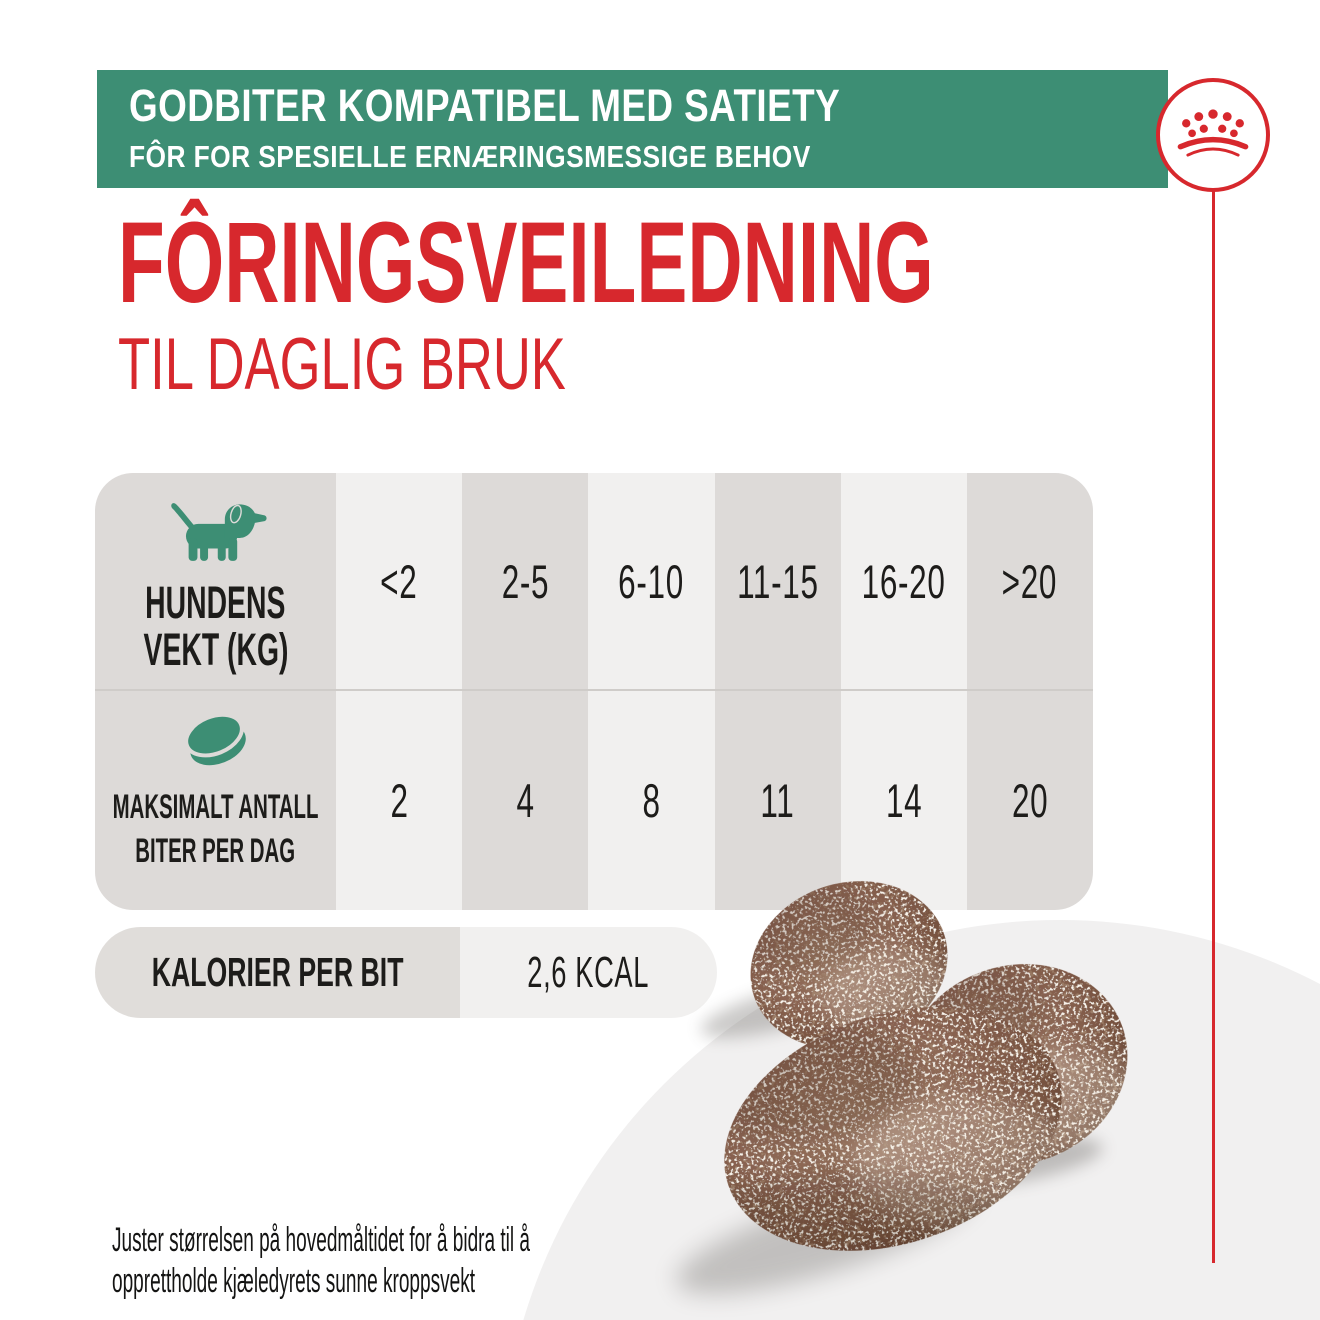  I want to click on treats-label-line2: BITER PER DAG, so click(215, 851).